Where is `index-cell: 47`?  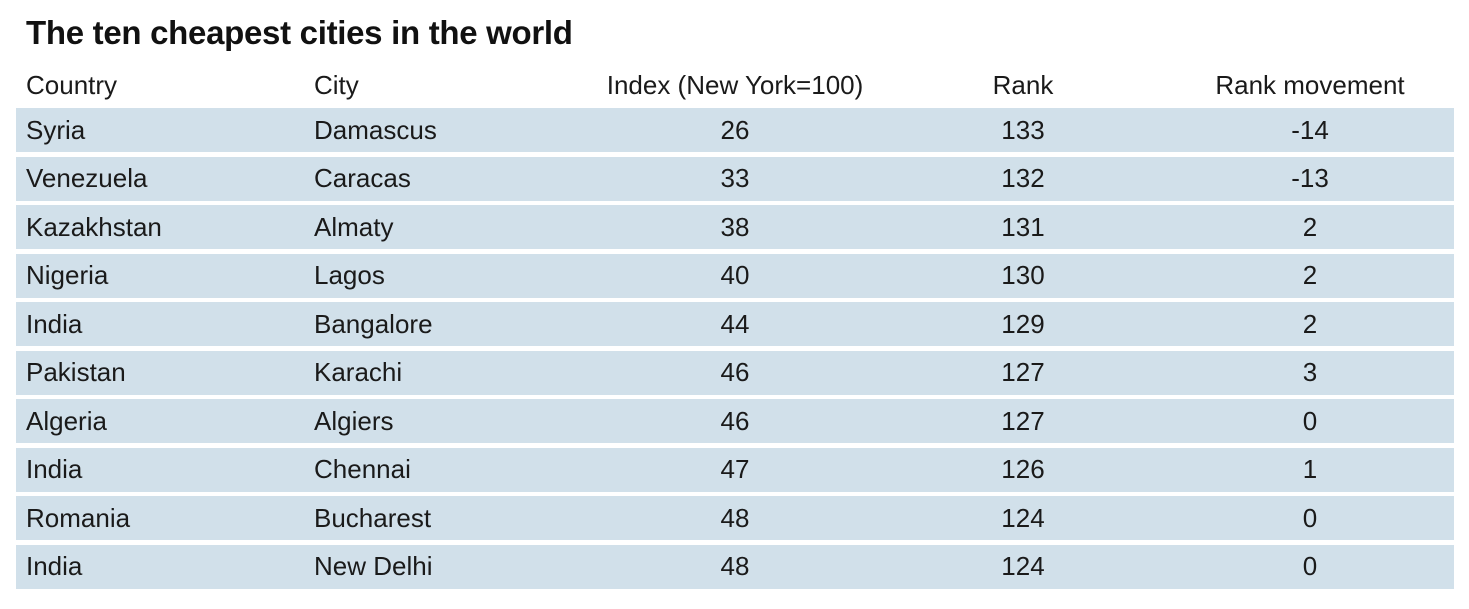
index-cell: 47 is located at coordinates (735, 469).